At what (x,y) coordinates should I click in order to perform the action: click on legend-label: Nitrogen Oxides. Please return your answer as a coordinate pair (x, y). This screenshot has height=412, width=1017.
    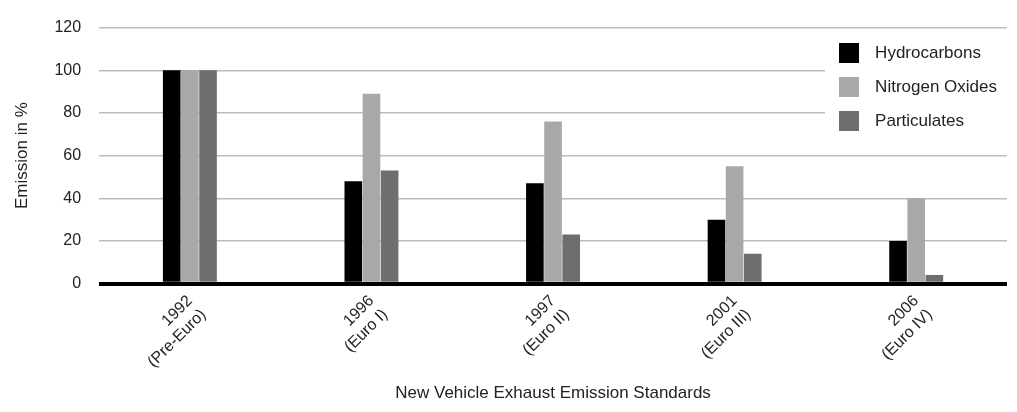
    Looking at the image, I should click on (936, 86).